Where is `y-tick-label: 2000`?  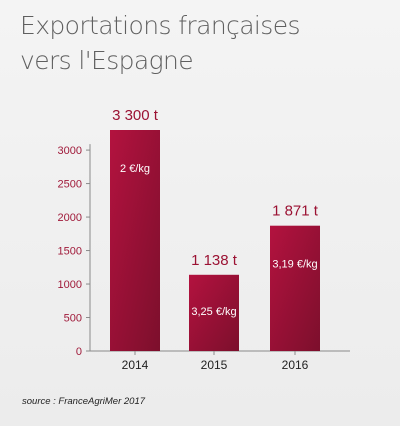 y-tick-label: 2000 is located at coordinates (70, 218).